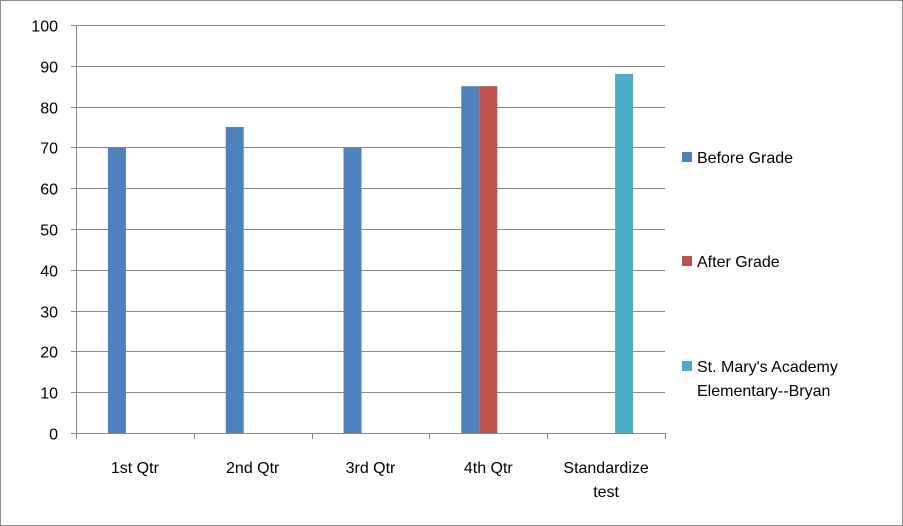 Image resolution: width=903 pixels, height=526 pixels. I want to click on x-tick-label: 3rd Qtr, so click(371, 468).